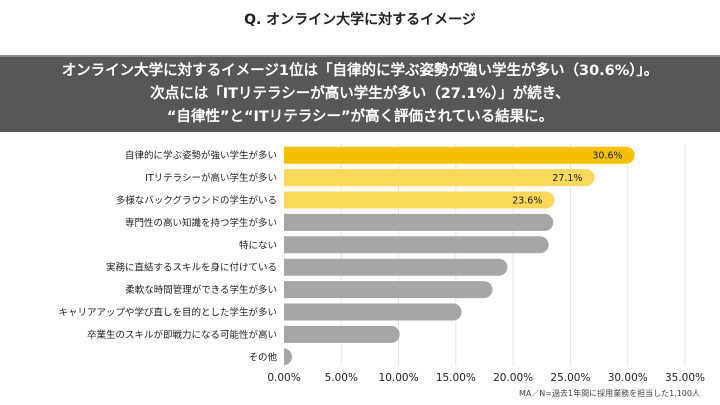  I want to click on data-label: 23.6%, so click(527, 201).